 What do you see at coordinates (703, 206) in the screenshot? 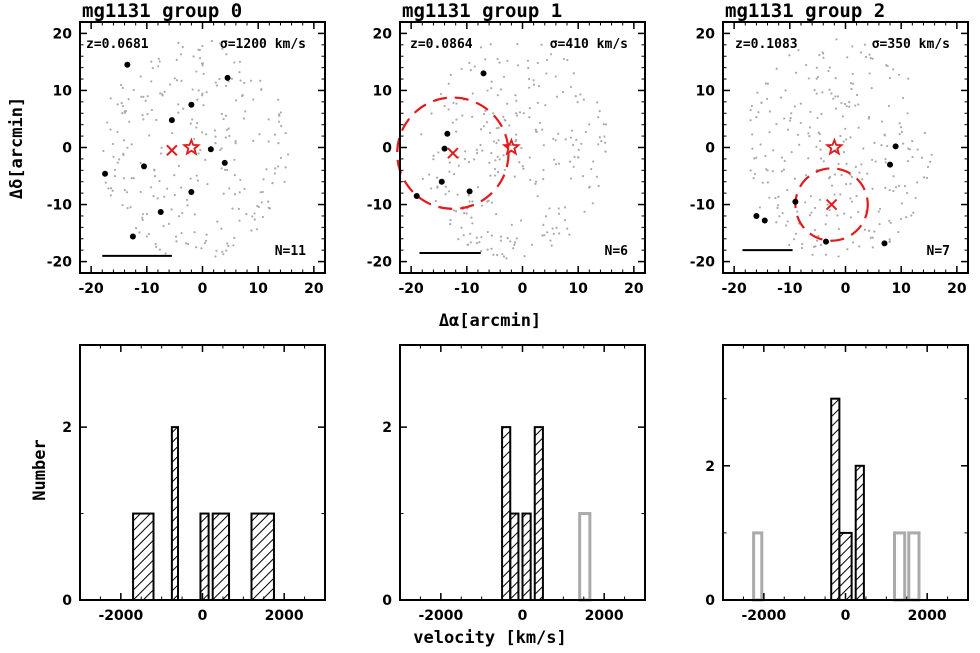
I see `sky-ytick-label-2: -10` at bounding box center [703, 206].